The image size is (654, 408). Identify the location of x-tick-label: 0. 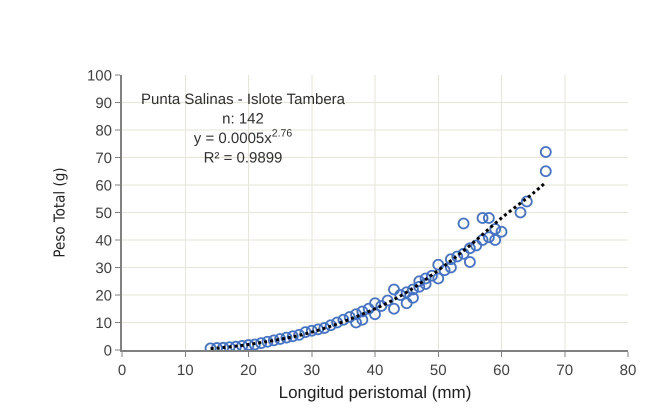
(122, 370).